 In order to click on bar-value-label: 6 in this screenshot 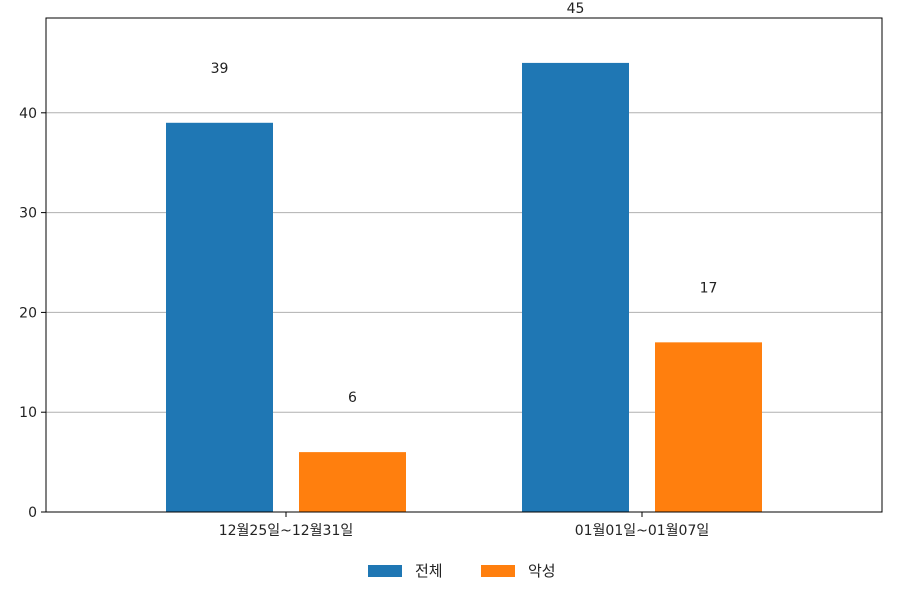, I will do `click(352, 398)`.